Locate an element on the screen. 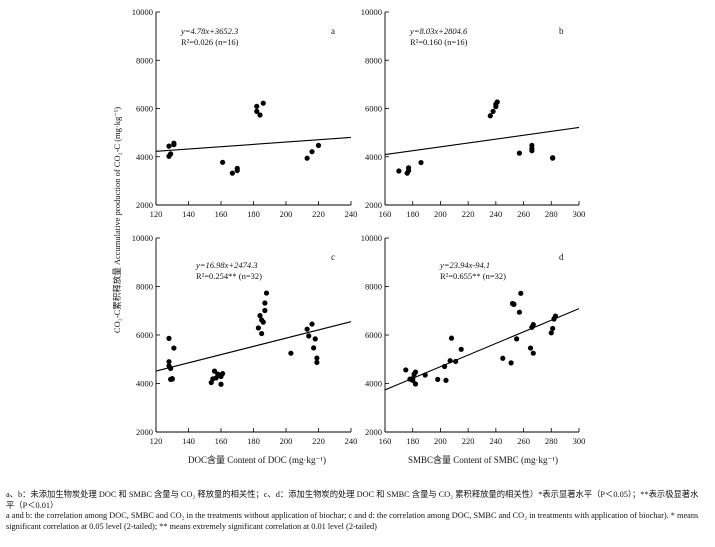 Image resolution: width=715 pixels, height=547 pixels. panel-letter: b is located at coordinates (561, 31).